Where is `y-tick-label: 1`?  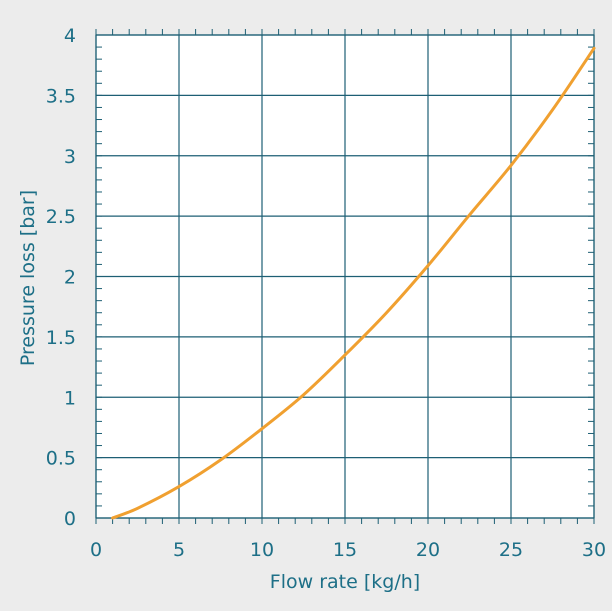
y-tick-label: 1 is located at coordinates (70, 398).